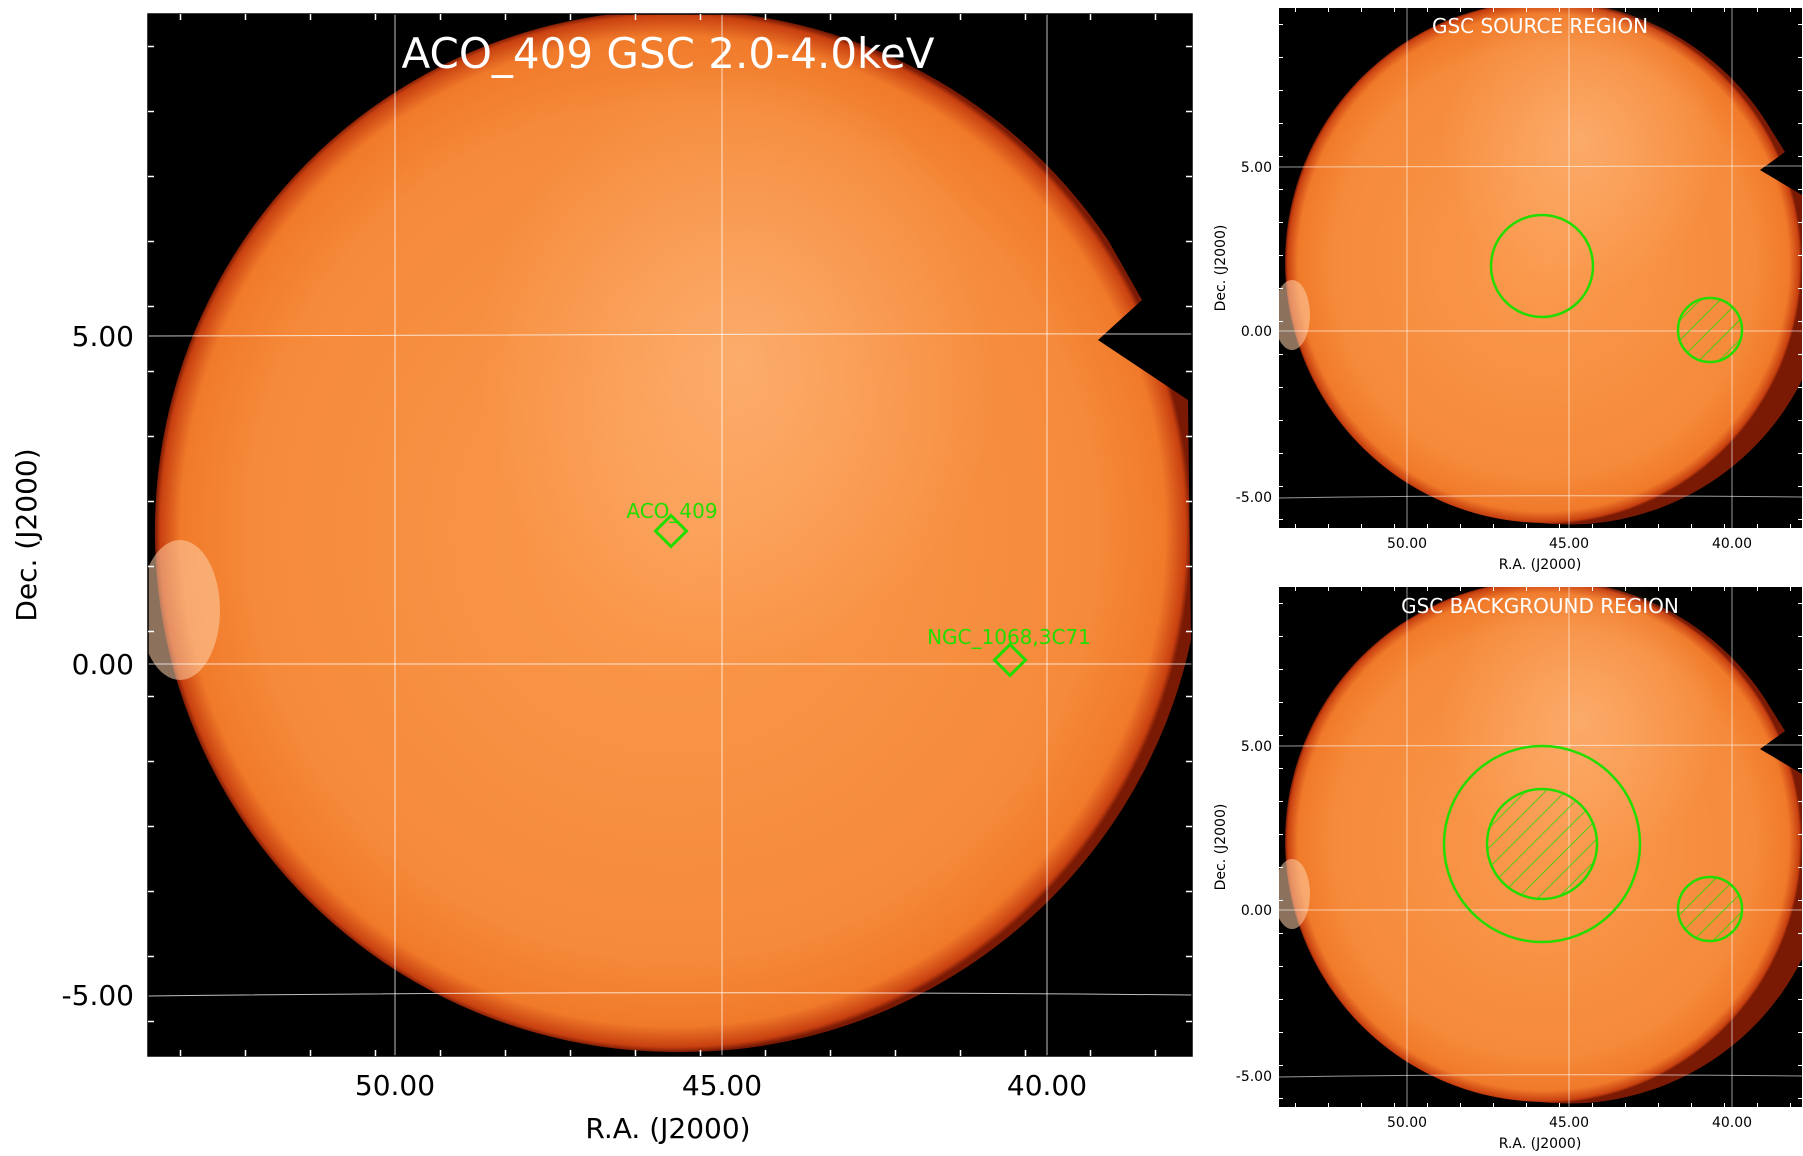 Image resolution: width=1803 pixels, height=1156 pixels. What do you see at coordinates (1221, 847) in the screenshot?
I see `background-ylabel: Dec. (J2000)` at bounding box center [1221, 847].